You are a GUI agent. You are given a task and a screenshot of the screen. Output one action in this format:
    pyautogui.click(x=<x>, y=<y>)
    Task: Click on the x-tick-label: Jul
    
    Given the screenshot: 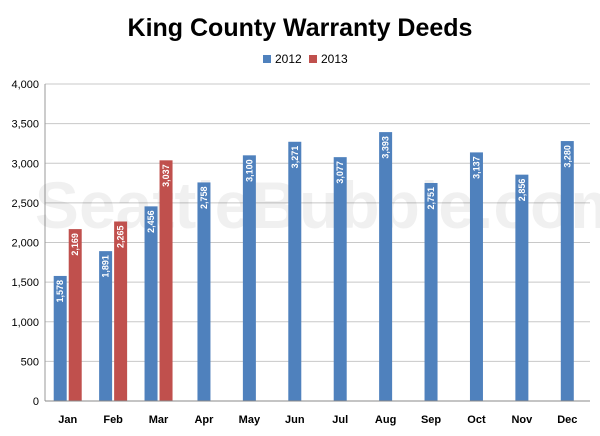 What is the action you would take?
    pyautogui.click(x=340, y=420)
    